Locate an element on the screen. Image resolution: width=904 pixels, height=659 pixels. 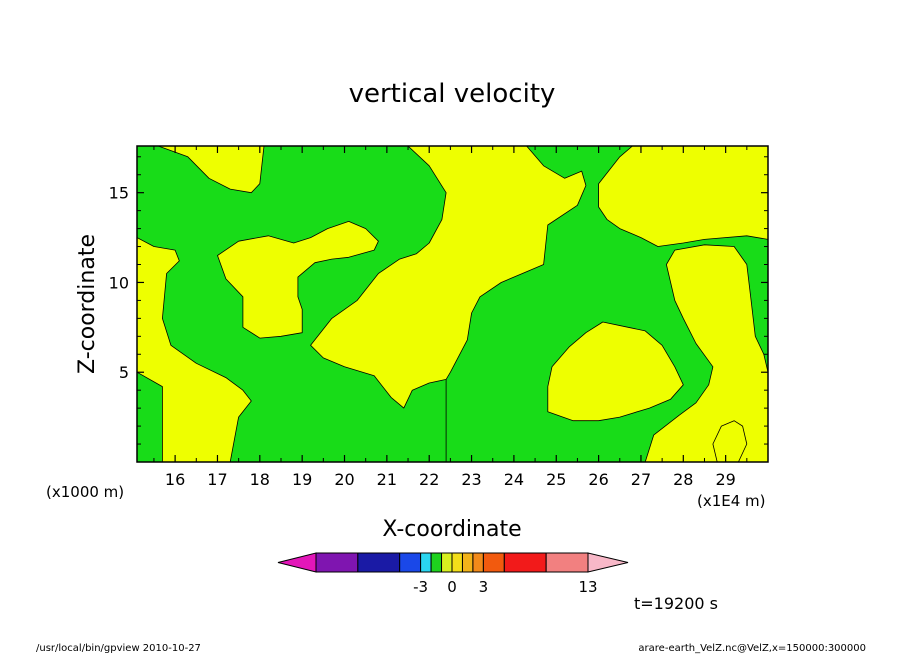
y-tick-label: 5 is located at coordinates (124, 372).